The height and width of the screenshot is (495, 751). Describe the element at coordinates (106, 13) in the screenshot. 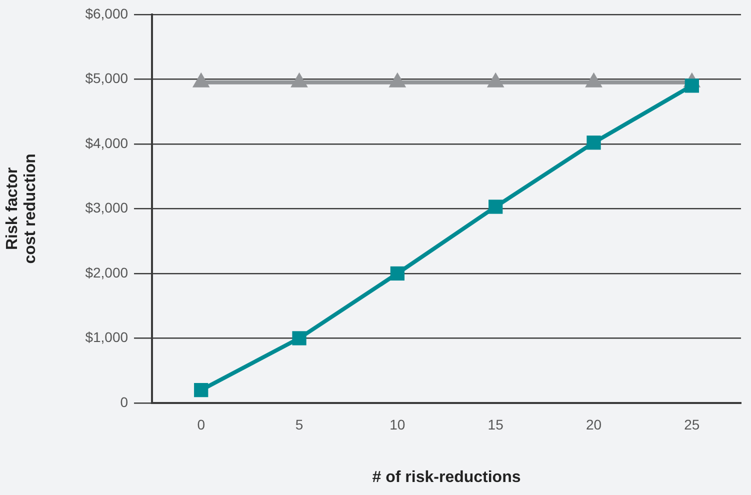

I see `y-tick-label: $6,000` at that location.